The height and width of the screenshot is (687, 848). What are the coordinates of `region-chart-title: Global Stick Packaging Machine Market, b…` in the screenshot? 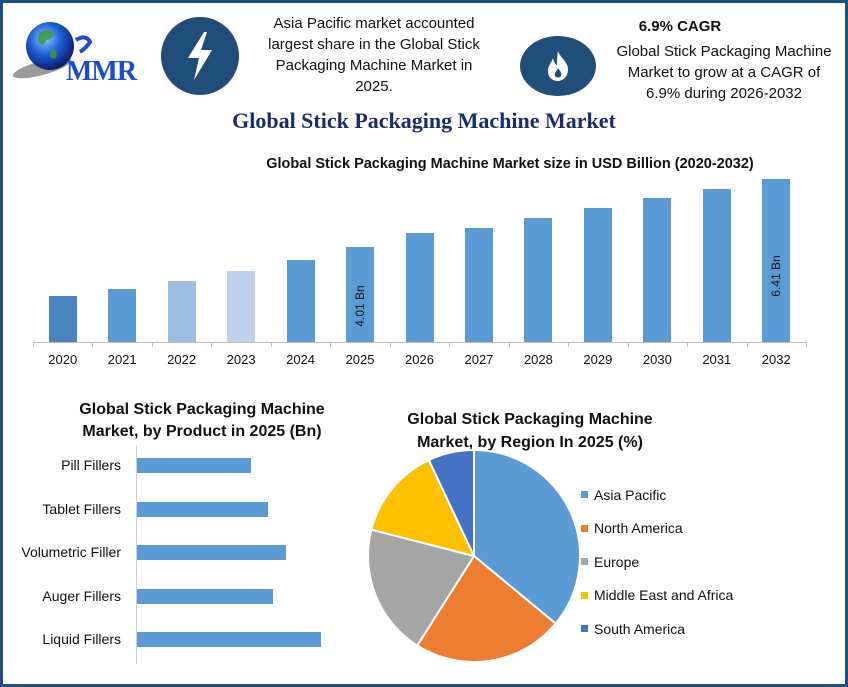 It's located at (530, 431).